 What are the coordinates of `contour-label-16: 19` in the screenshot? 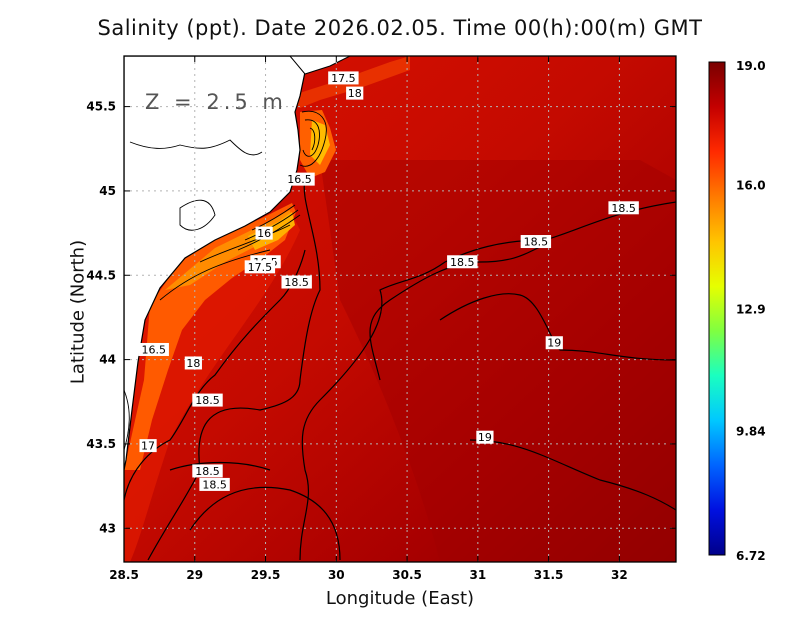 It's located at (554, 343).